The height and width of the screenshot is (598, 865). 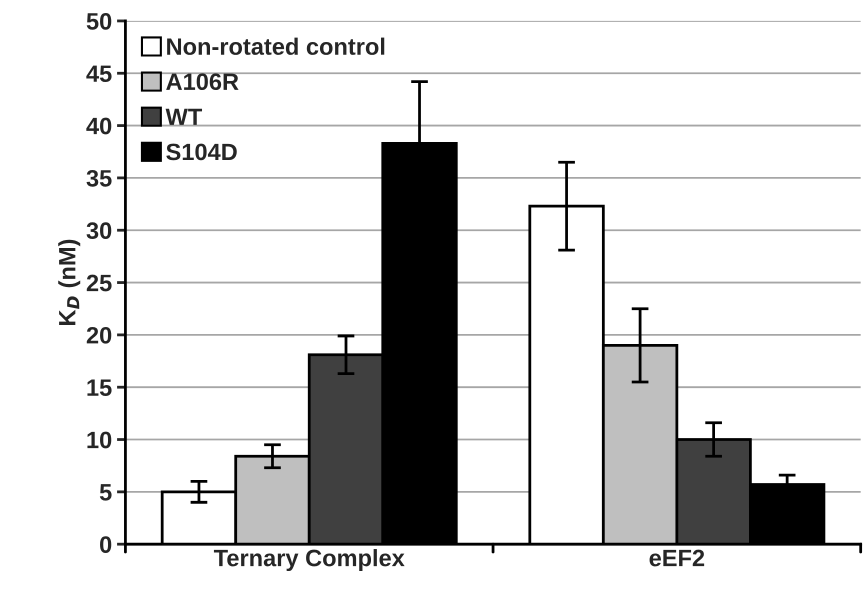 I want to click on x-tick-label: Ternary Complex, so click(x=309, y=560).